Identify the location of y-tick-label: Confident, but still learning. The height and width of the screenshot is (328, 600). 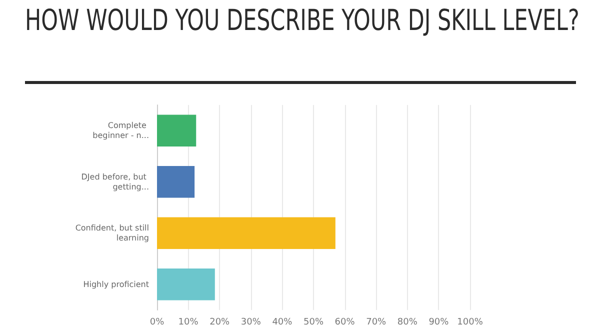
(112, 233).